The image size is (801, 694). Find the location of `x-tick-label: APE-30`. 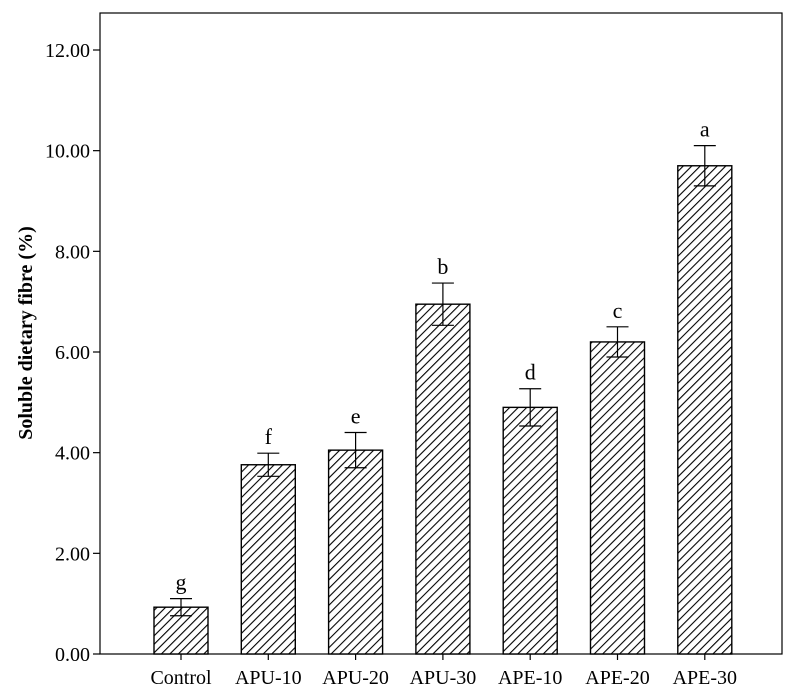

x-tick-label: APE-30 is located at coordinates (705, 678).